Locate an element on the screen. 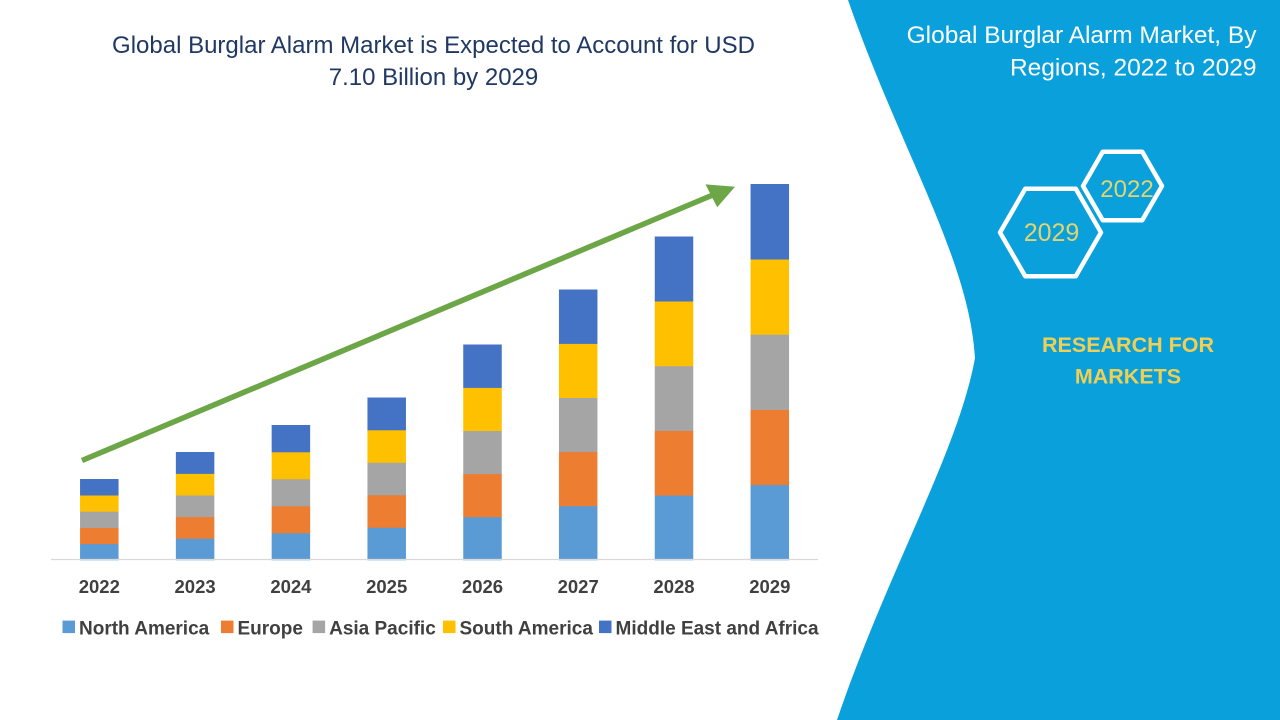 This screenshot has width=1280, height=720. svg-text: Regions, 2022 to 2029 is located at coordinates (1133, 68).